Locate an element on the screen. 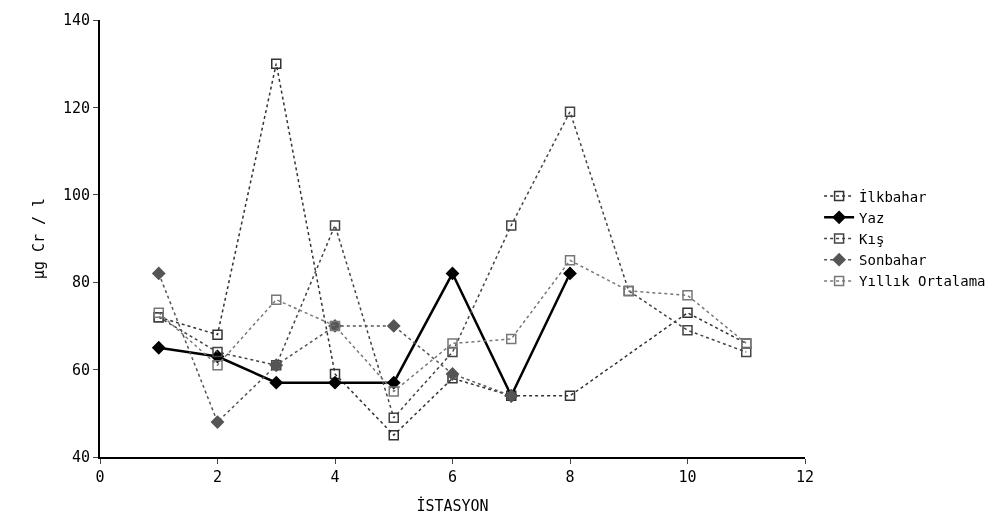 This screenshot has width=1003, height=532. x-tick-label: 12 is located at coordinates (805, 477).